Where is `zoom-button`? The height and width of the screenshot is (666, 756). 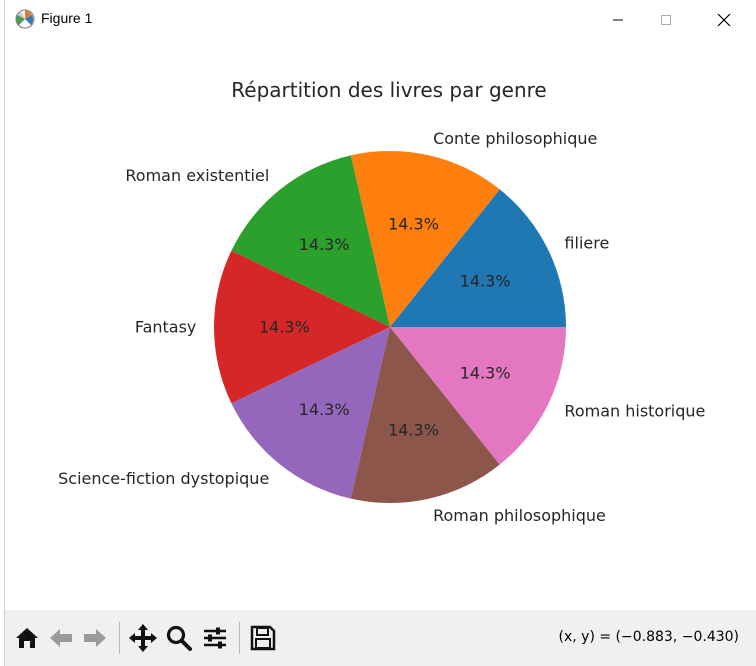
zoom-button is located at coordinates (179, 638).